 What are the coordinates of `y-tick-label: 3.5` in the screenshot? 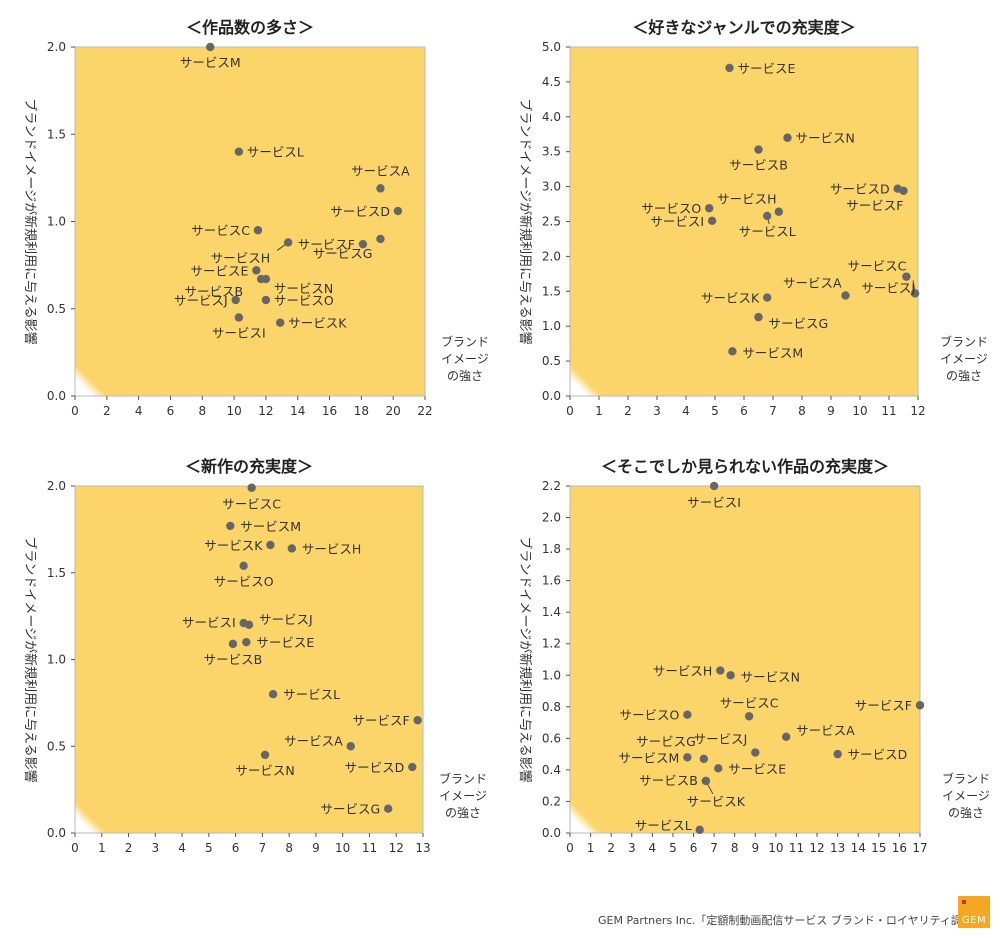 It's located at (551, 152).